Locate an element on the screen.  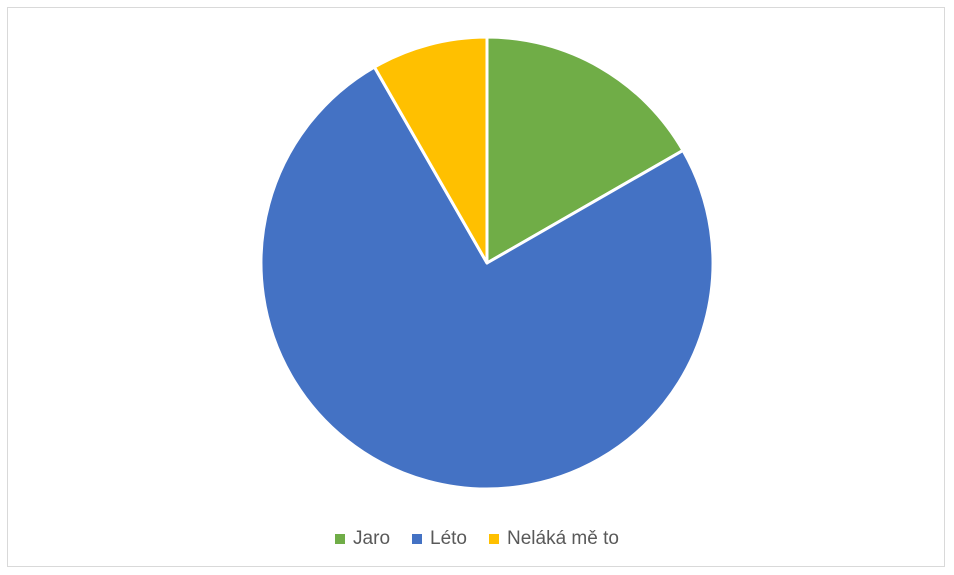
legend-item-nelaka: Neláká mě to is located at coordinates (554, 539).